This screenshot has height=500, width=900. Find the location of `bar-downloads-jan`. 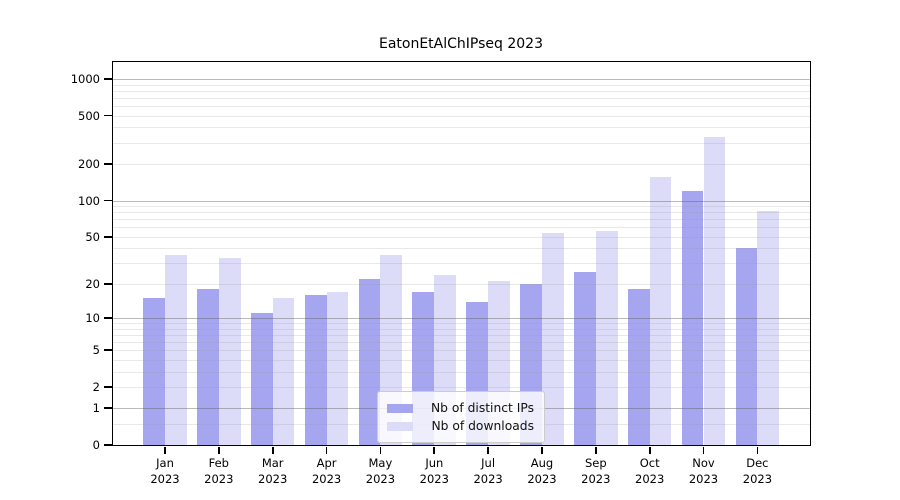

bar-downloads-jan is located at coordinates (176, 350).